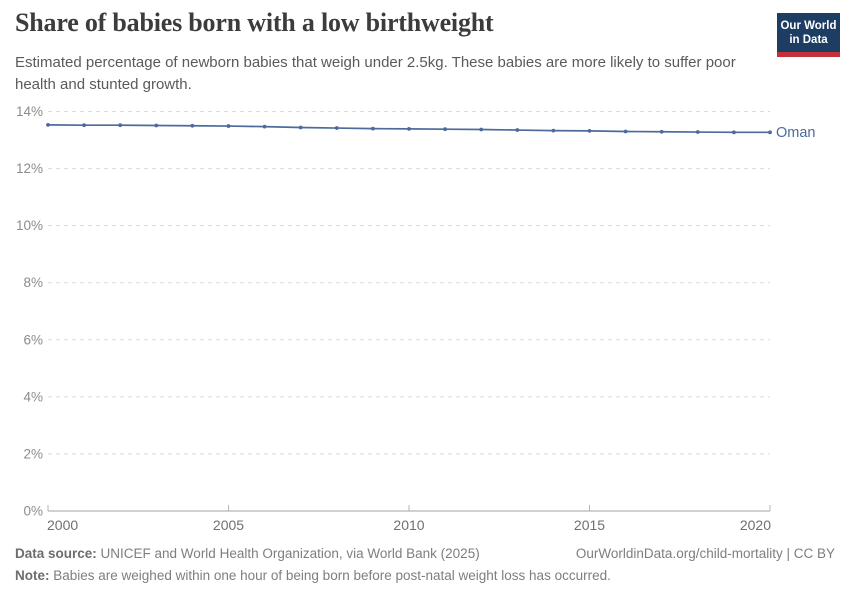  Describe the element at coordinates (33, 339) in the screenshot. I see `y-tick-label: 6%` at that location.